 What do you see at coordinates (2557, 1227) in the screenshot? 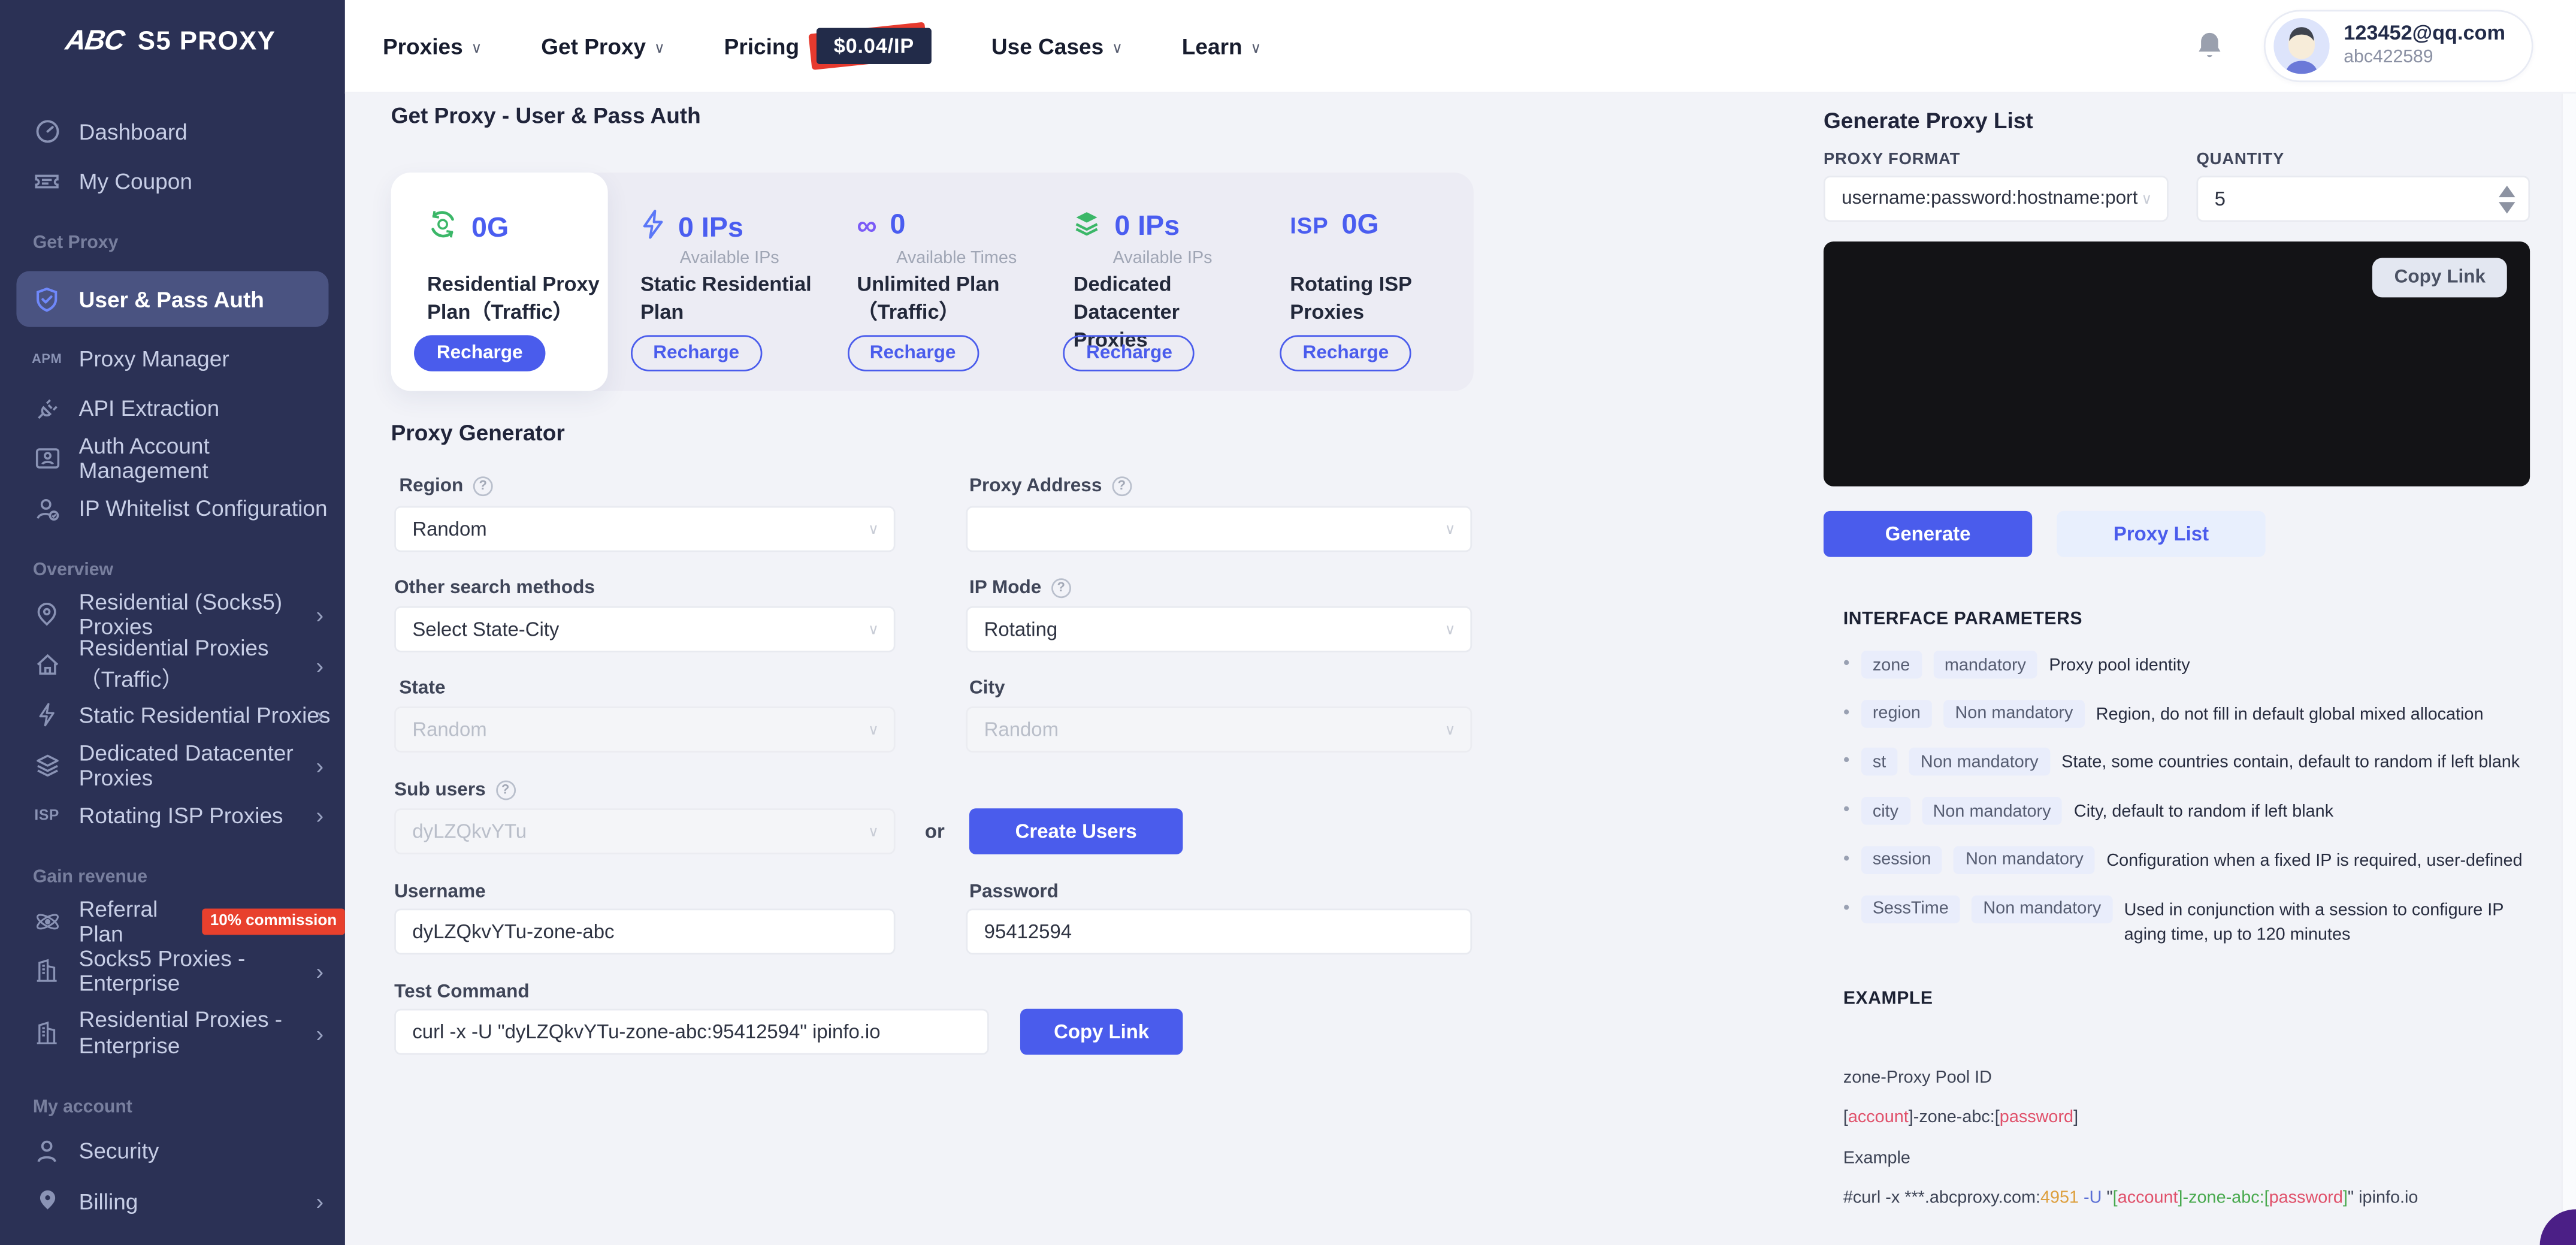
I see `chat-widget-button` at bounding box center [2557, 1227].